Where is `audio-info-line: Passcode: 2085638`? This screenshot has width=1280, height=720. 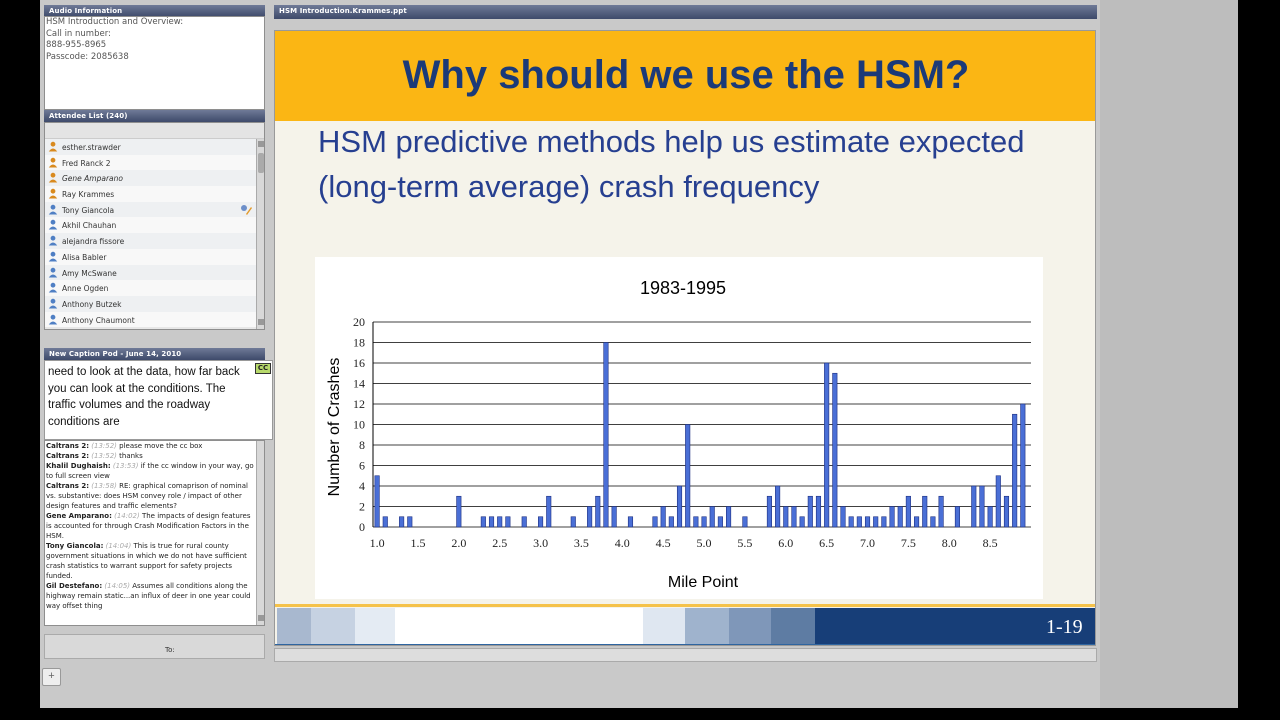 audio-info-line: Passcode: 2085638 is located at coordinates (87, 56).